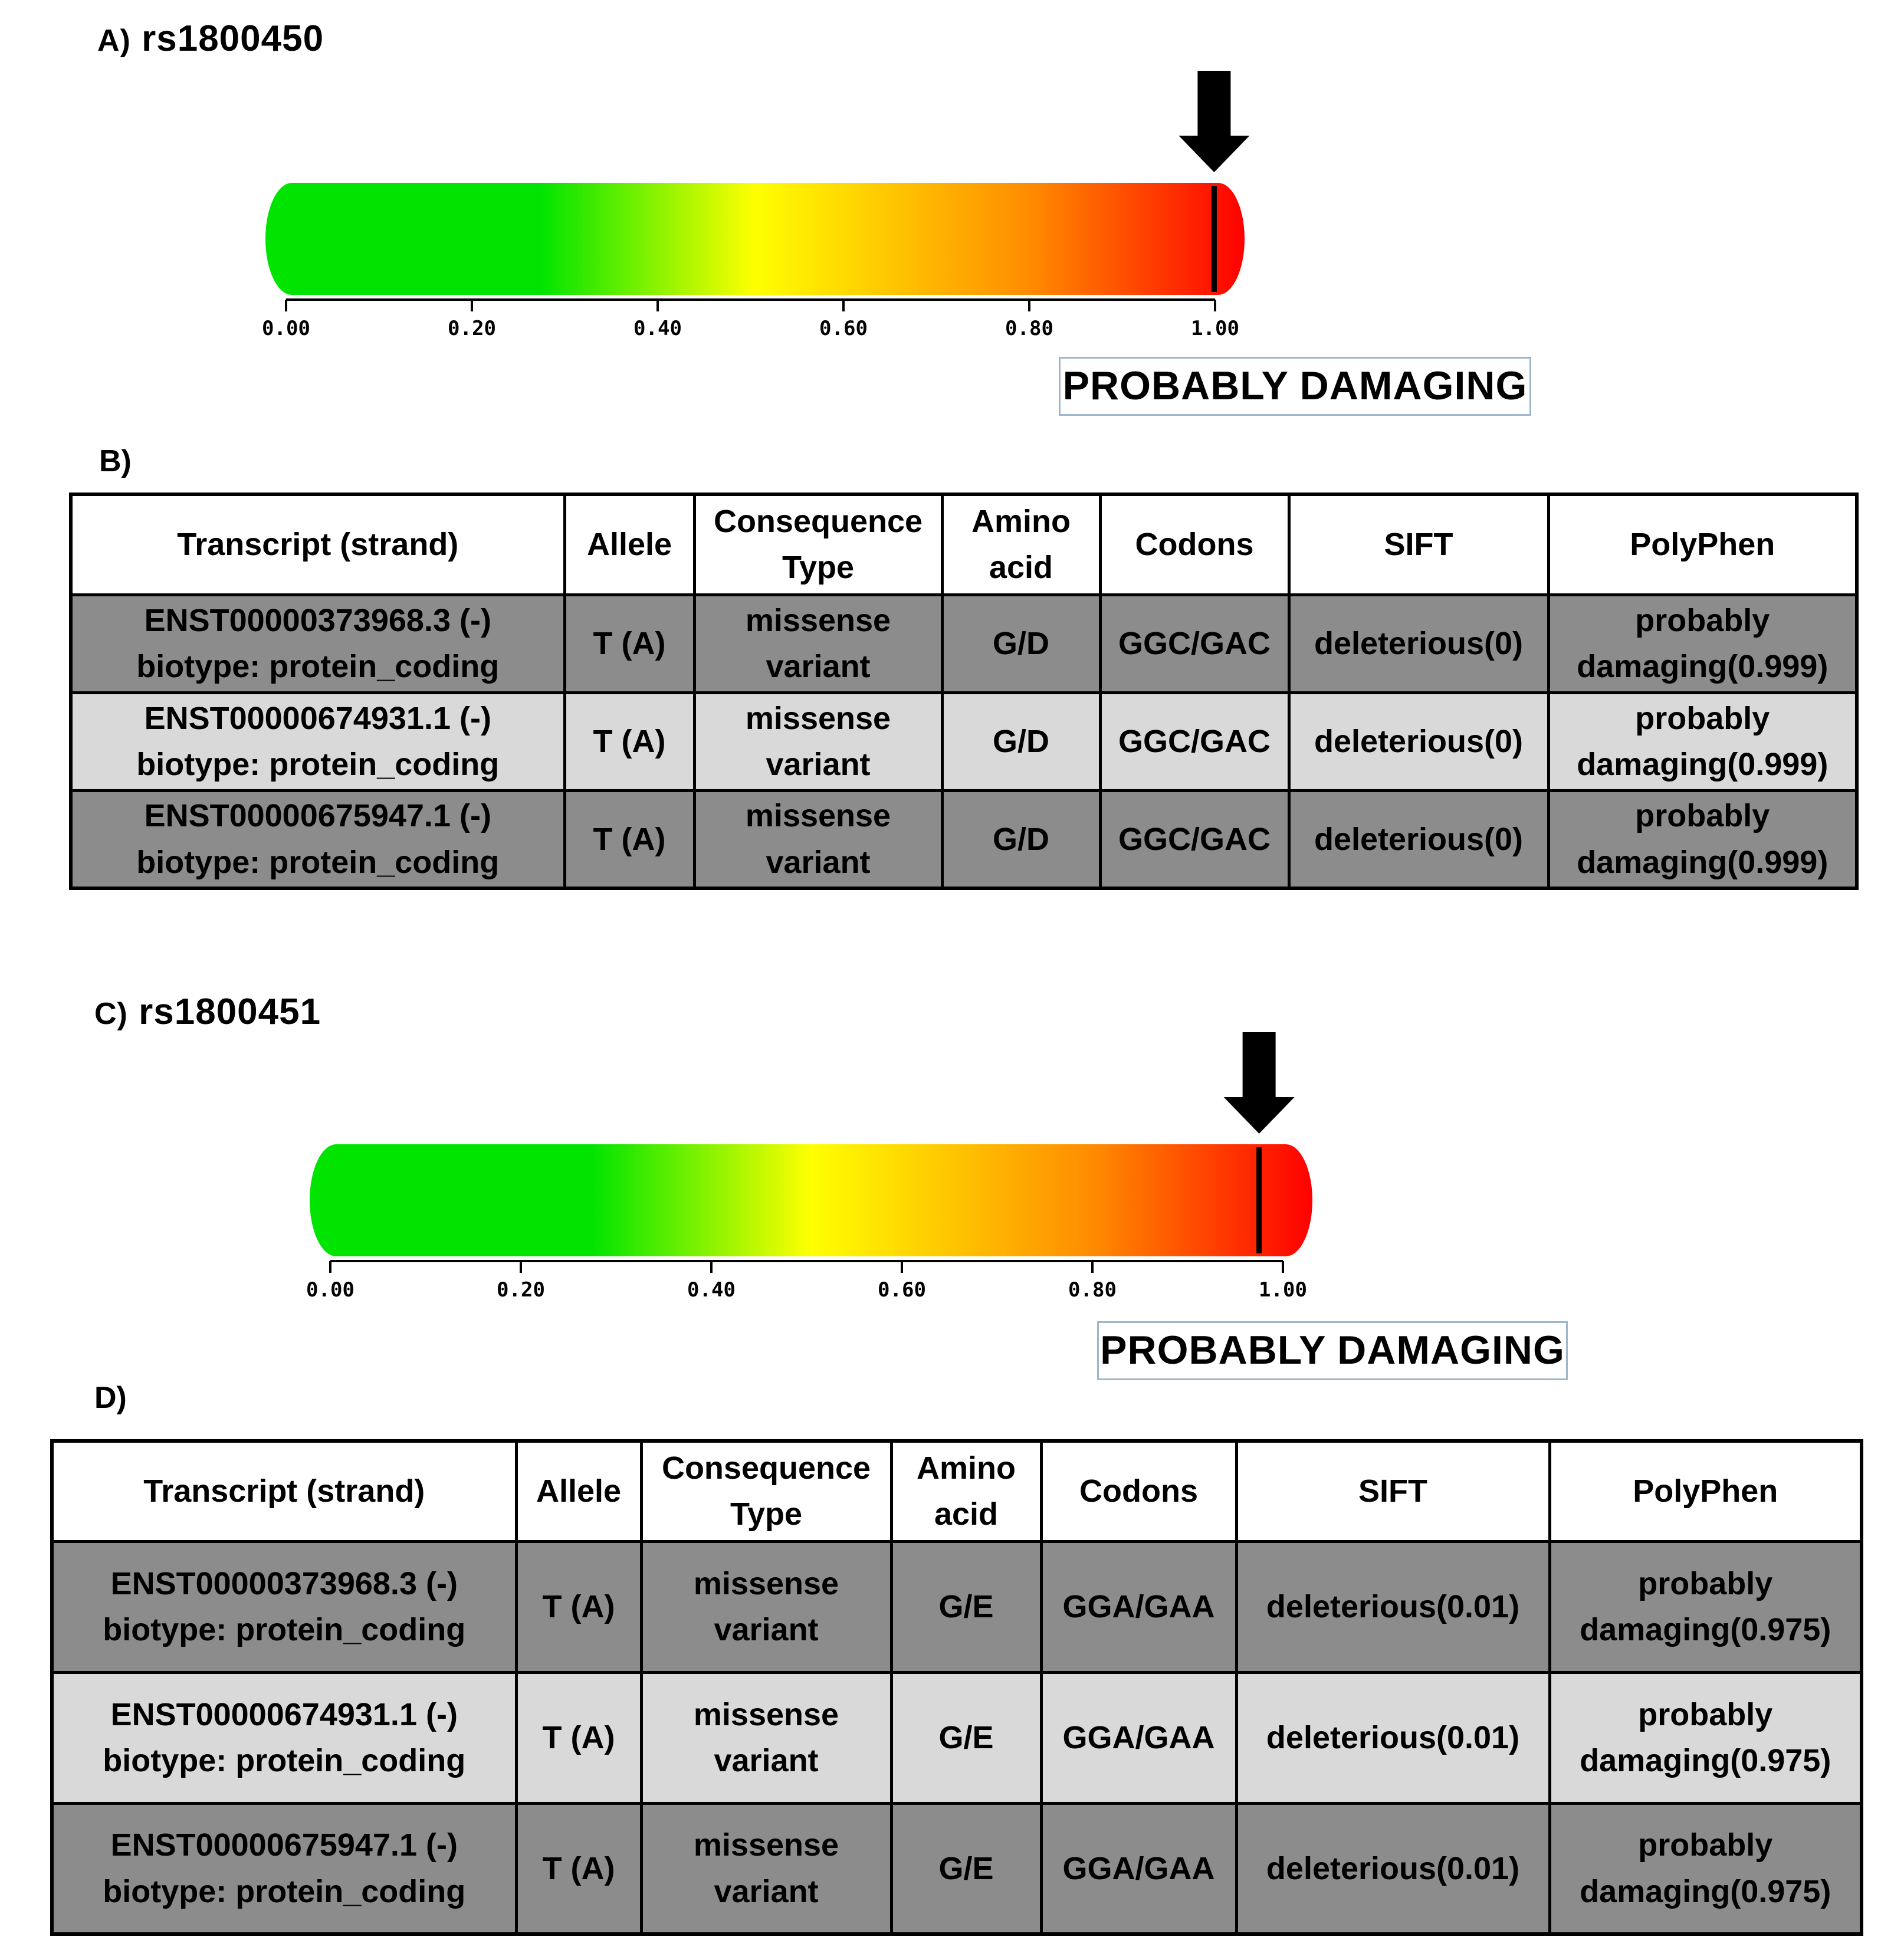  I want to click on panel-d-letter: D), so click(110, 1398).